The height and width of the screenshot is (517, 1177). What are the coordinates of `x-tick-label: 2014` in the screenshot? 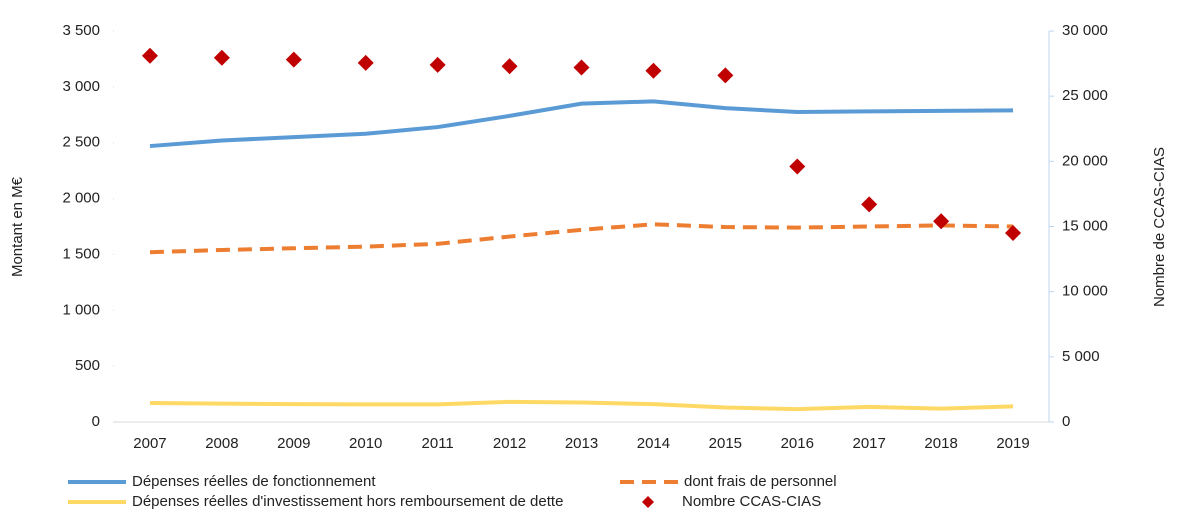 It's located at (653, 443).